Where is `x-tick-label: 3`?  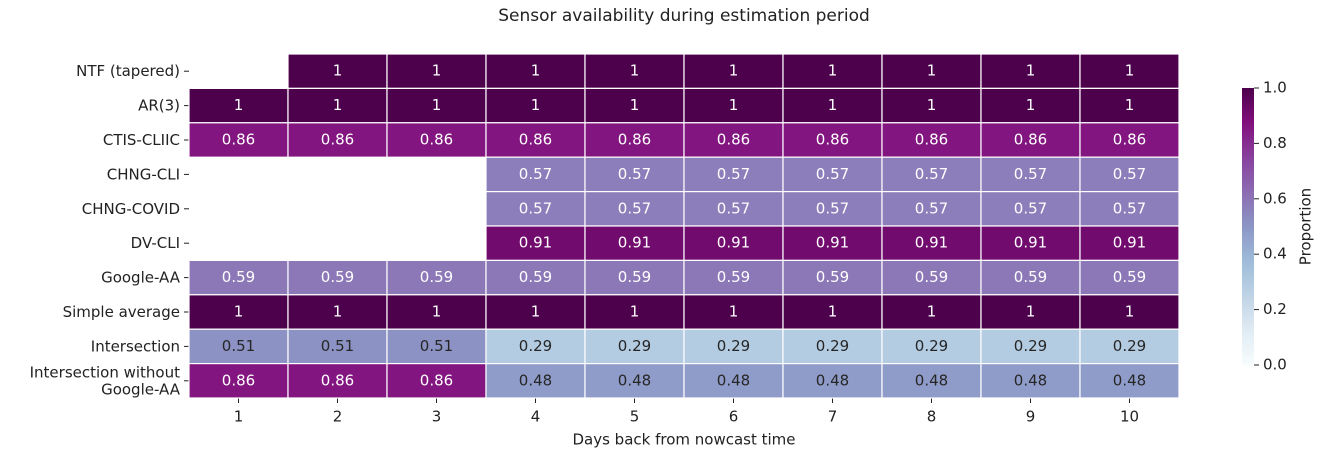 x-tick-label: 3 is located at coordinates (437, 417).